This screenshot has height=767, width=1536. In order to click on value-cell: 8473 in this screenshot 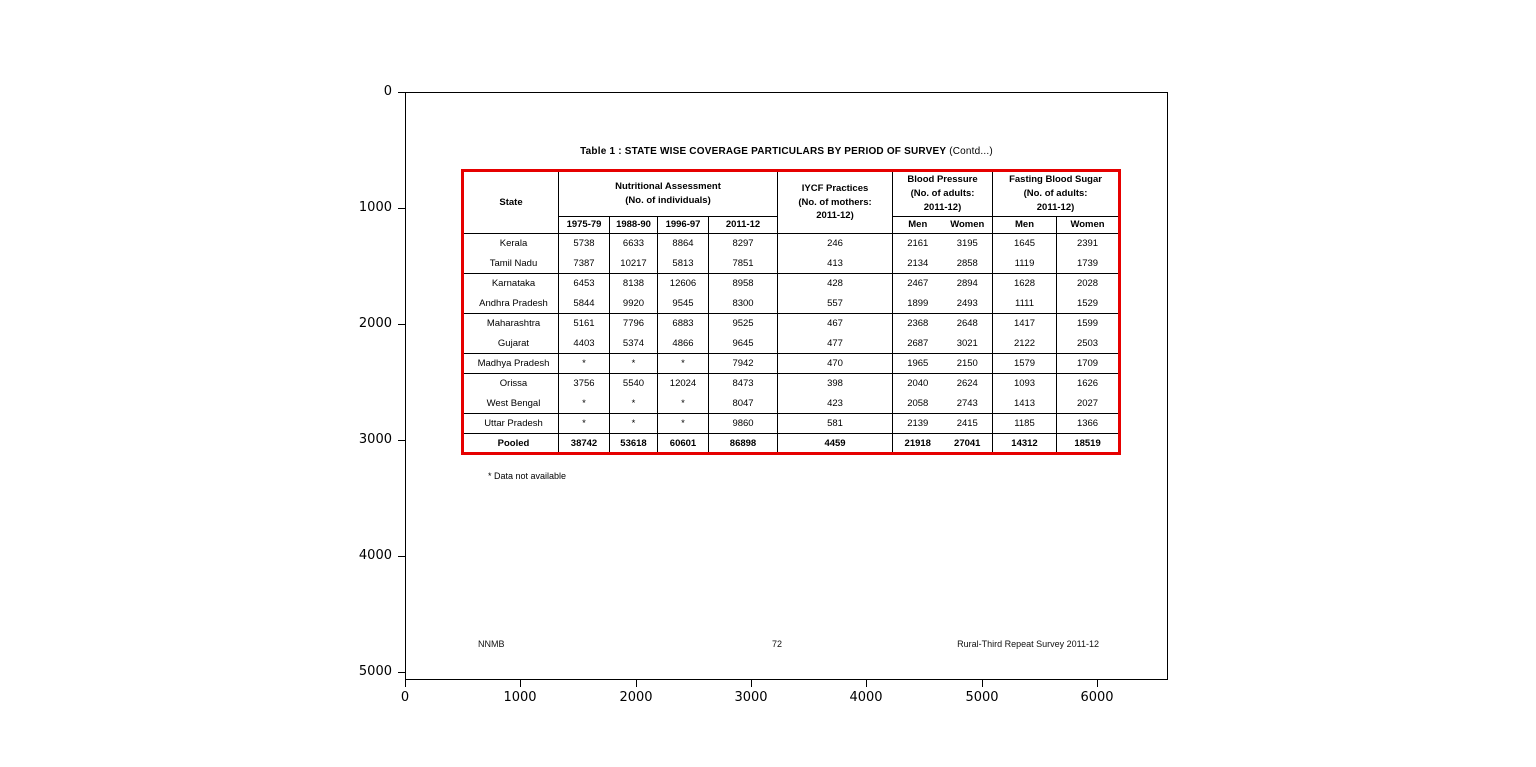, I will do `click(742, 383)`.